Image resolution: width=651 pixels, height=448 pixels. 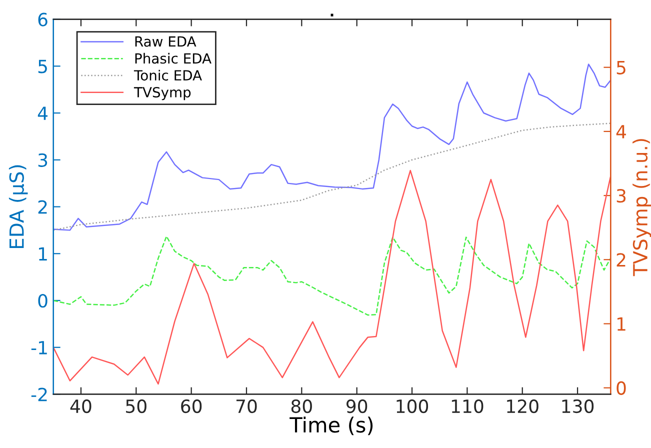 I want to click on y-tick-label: 1, so click(x=43, y=253).